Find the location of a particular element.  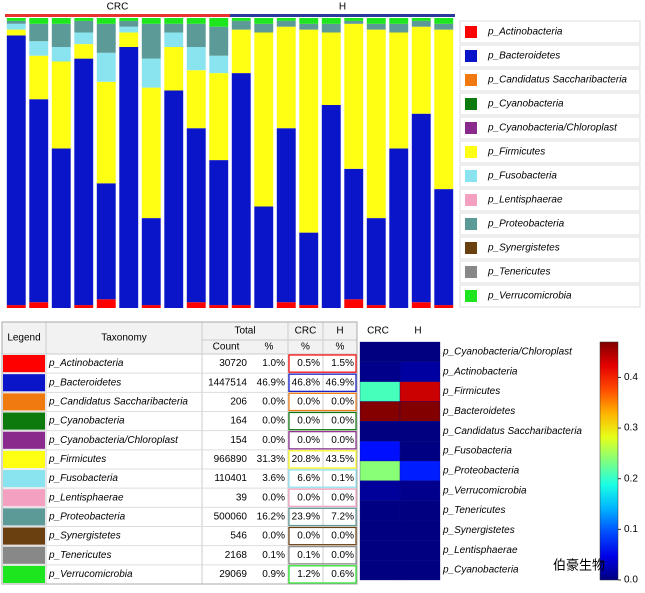

count: 29069 is located at coordinates (233, 574).